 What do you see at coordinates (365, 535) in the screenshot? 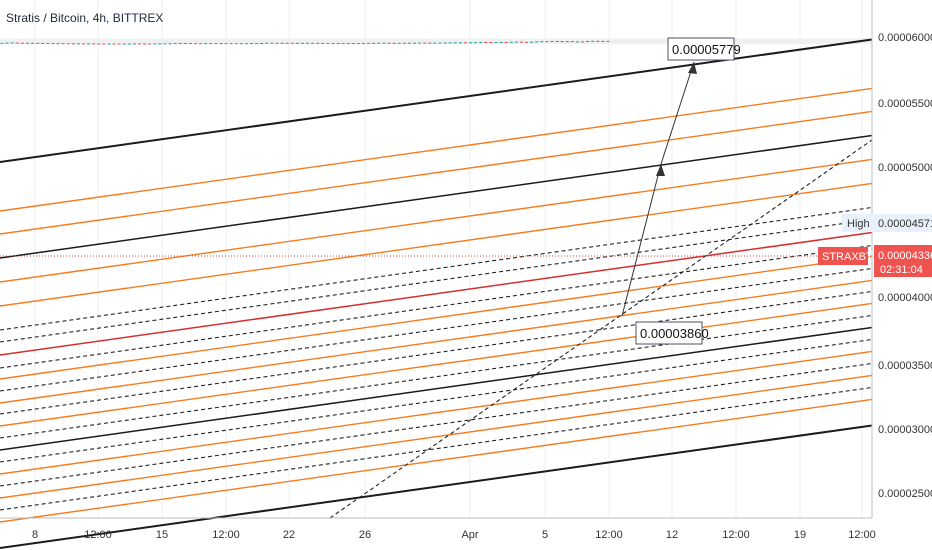
I see `x-tick-label: 26` at bounding box center [365, 535].